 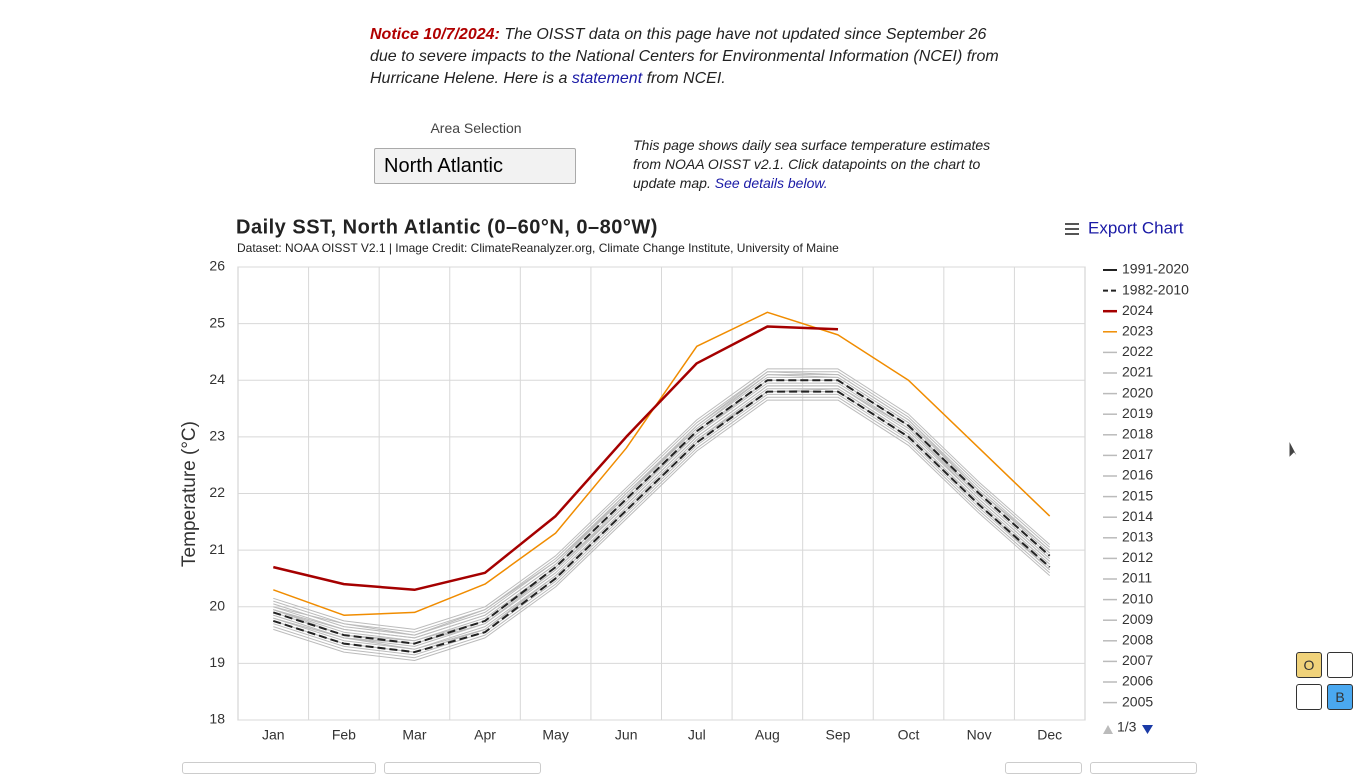 I want to click on legend-pager: 1/3, so click(x=1127, y=727).